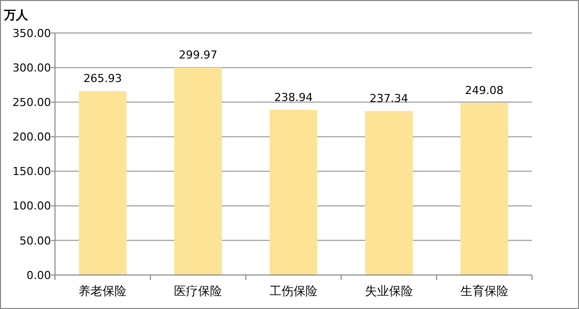 The width and height of the screenshot is (579, 309). What do you see at coordinates (31, 67) in the screenshot?
I see `y-tick-label: 300.00` at bounding box center [31, 67].